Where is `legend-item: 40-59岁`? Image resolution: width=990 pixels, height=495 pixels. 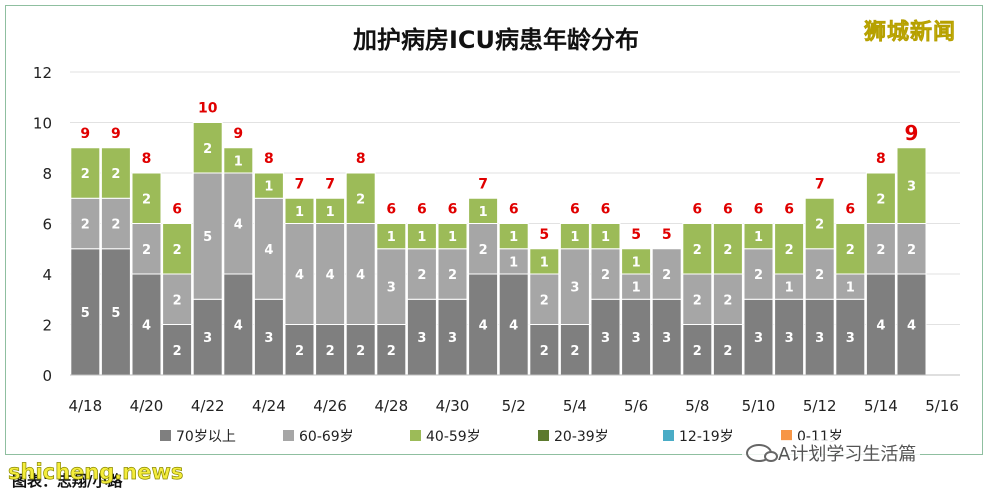 legend-item: 40-59岁 is located at coordinates (445, 437).